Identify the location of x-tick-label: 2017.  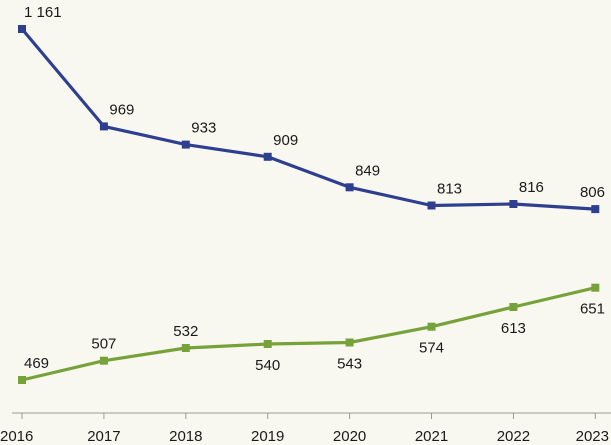
(103, 436).